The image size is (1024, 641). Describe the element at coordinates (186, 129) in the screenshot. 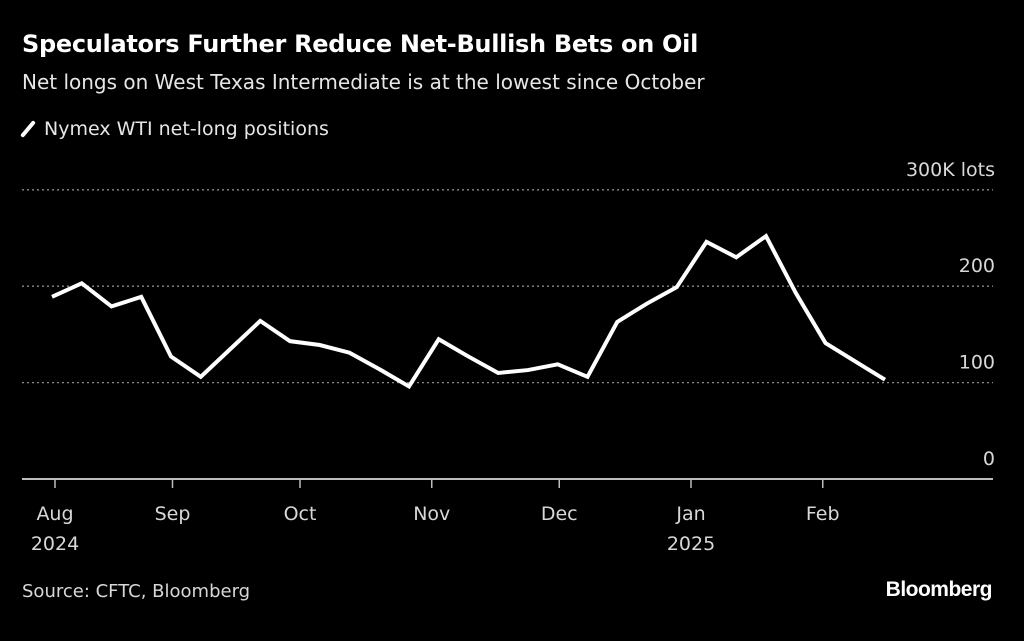

I see `legend-label: Nymex WTI net-long positions` at that location.